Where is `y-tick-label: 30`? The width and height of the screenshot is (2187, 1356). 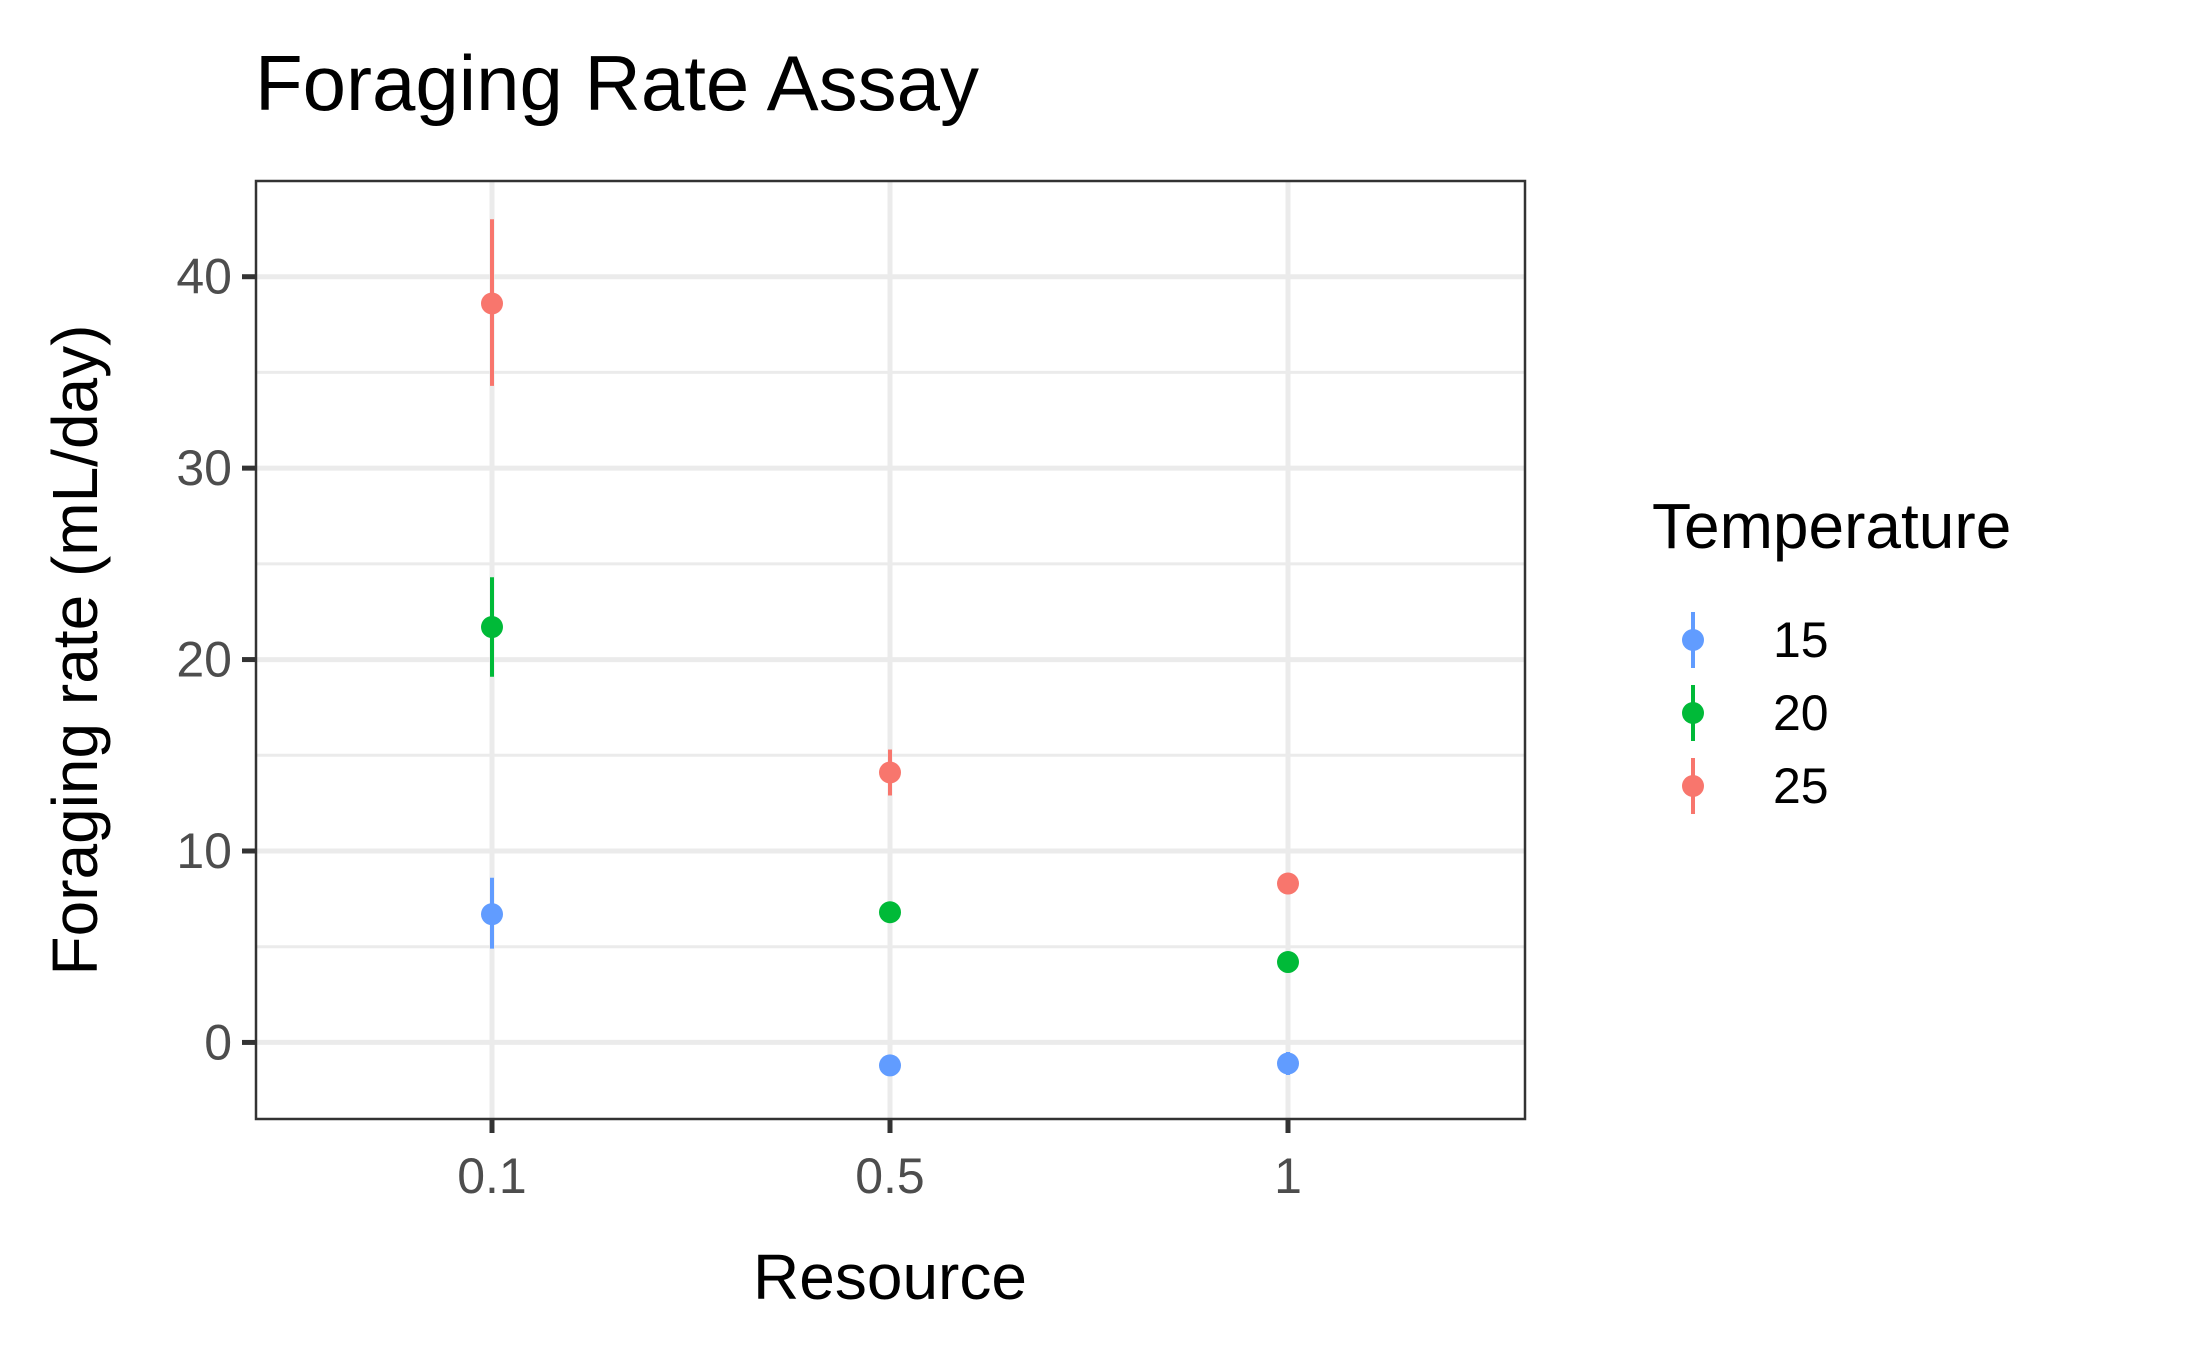 y-tick-label: 30 is located at coordinates (204, 468).